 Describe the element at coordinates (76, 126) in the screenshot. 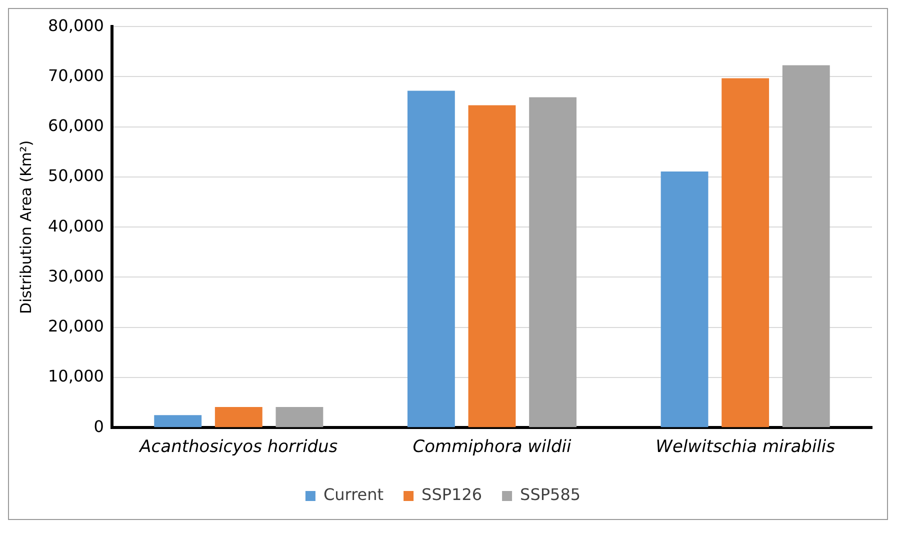

I see `y-tick-label: 60,000` at that location.